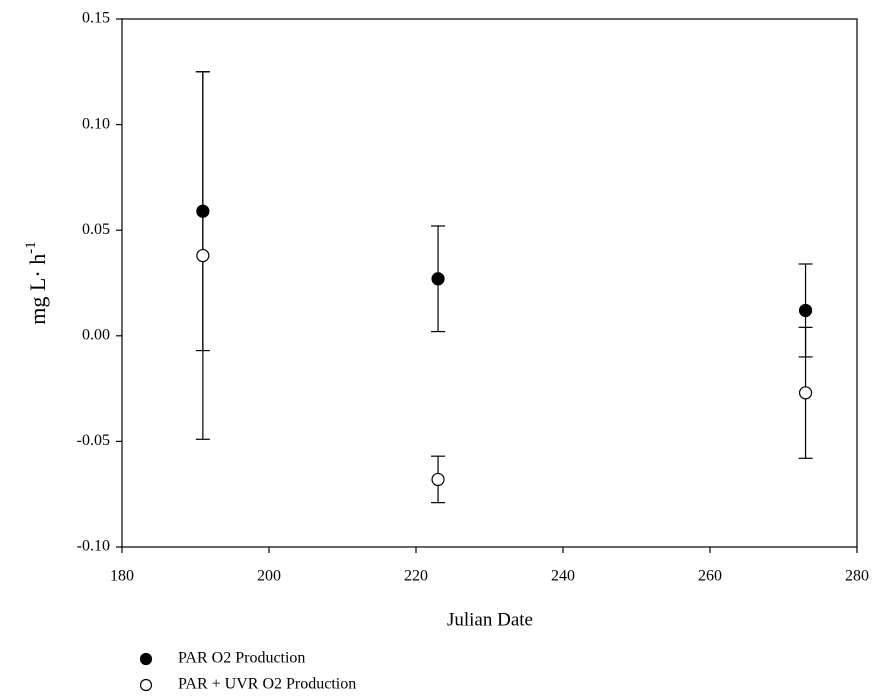  What do you see at coordinates (96, 123) in the screenshot?
I see `y-tick-label: 0.10` at bounding box center [96, 123].